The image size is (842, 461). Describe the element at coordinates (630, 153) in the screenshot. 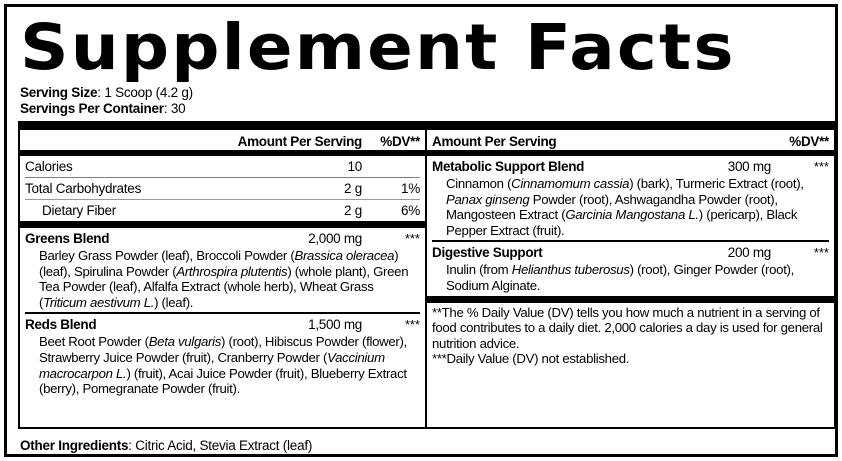

I see `right-header-bar` at that location.